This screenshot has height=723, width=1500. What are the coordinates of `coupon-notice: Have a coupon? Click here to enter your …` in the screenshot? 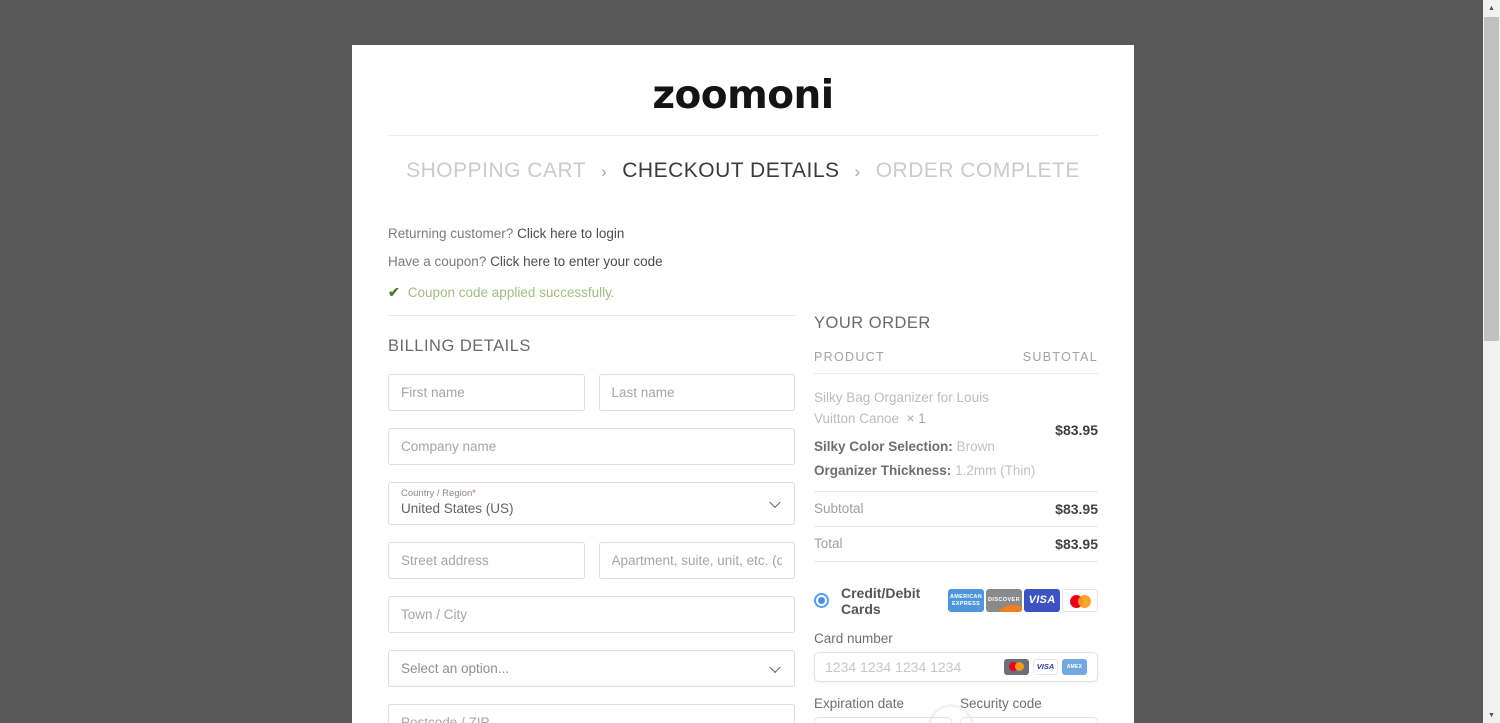 It's located at (591, 261).